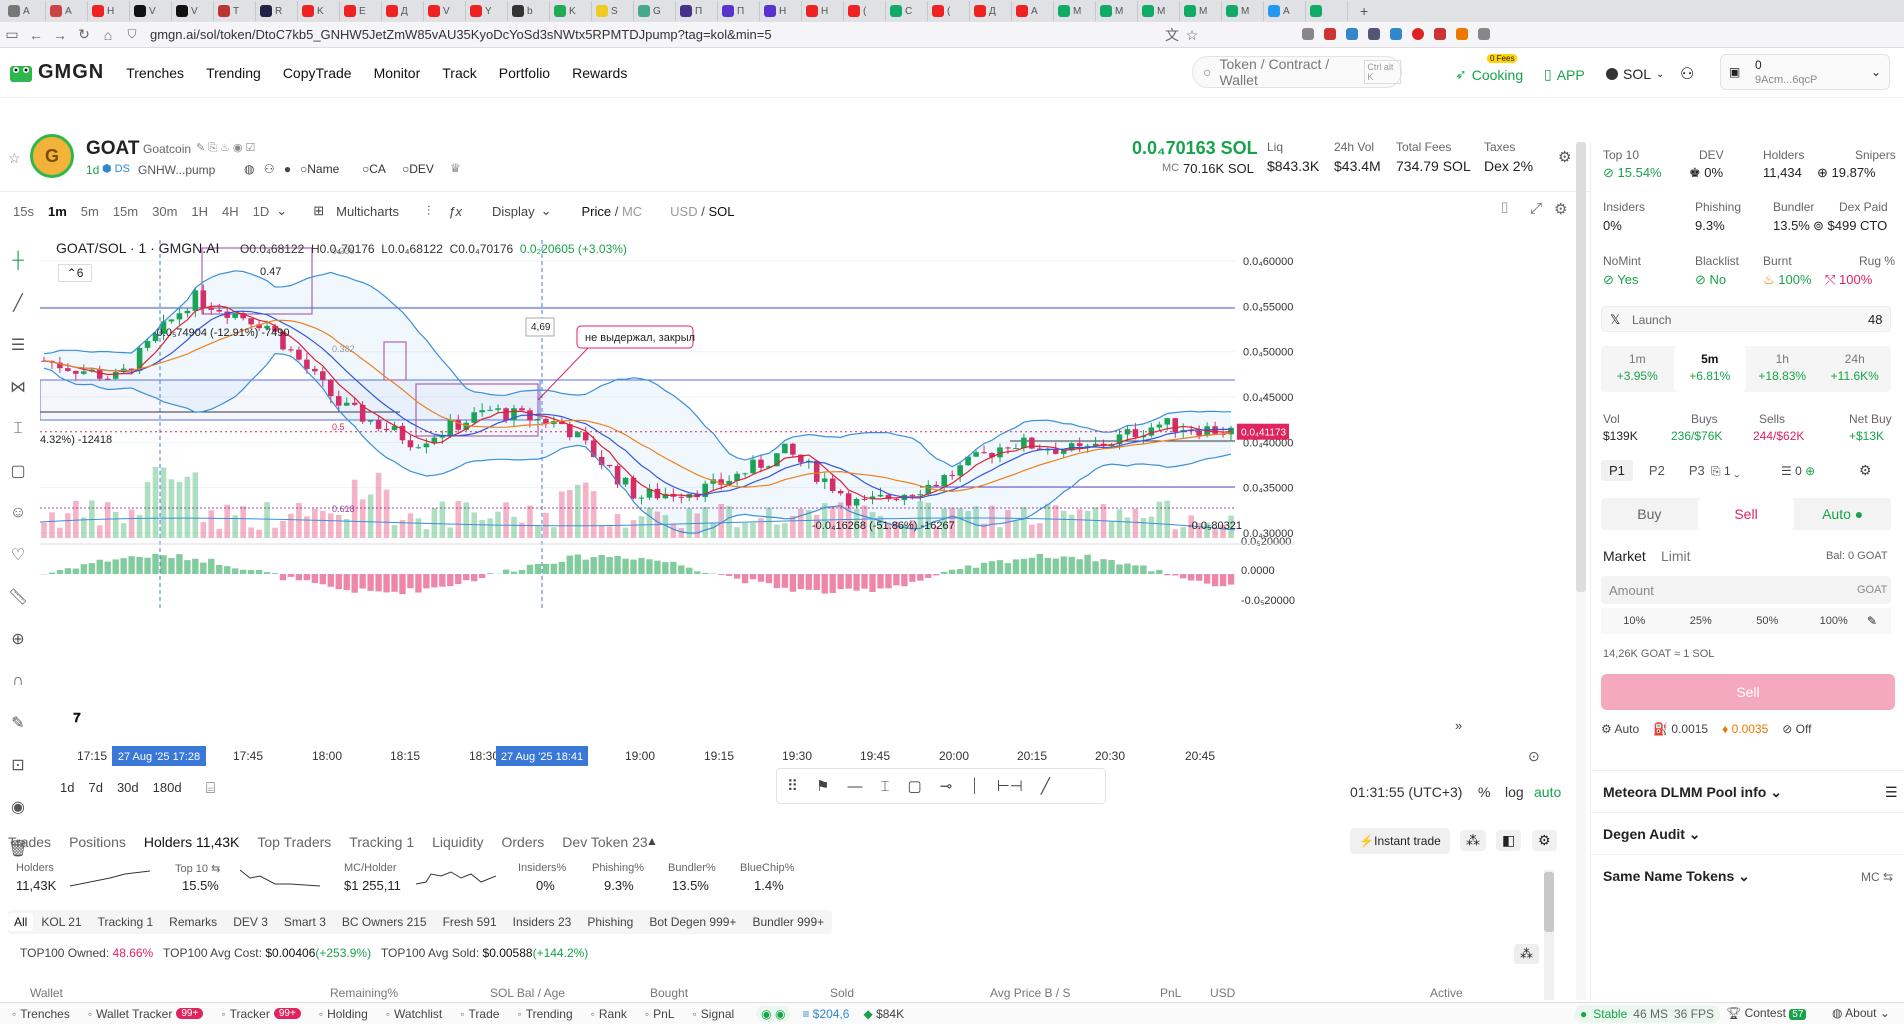 The width and height of the screenshot is (1904, 1024). I want to click on holder-filter: Fresh 591, so click(469, 922).